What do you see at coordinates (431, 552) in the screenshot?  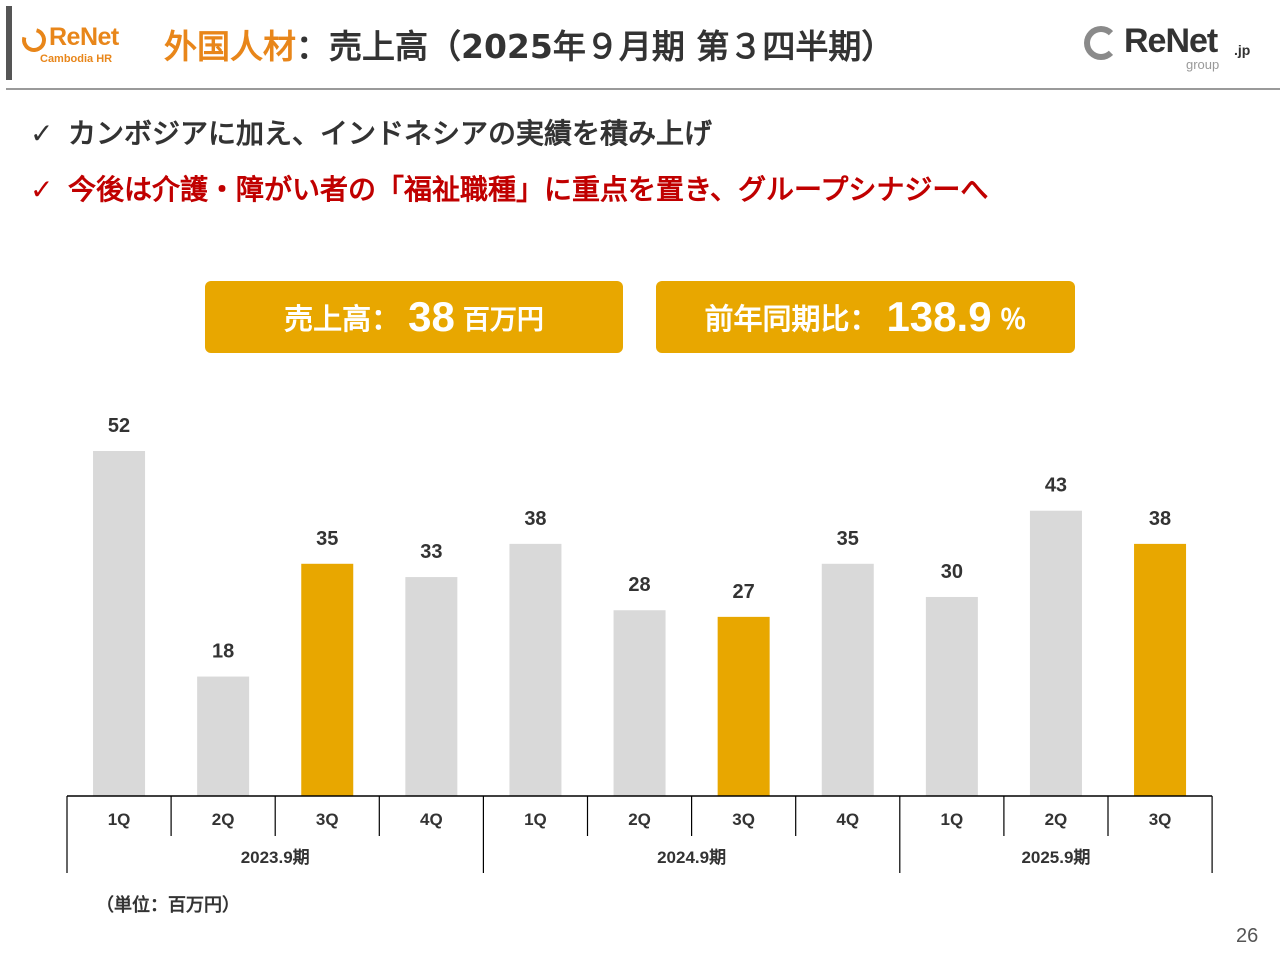 I see `bar-value-label: 33` at bounding box center [431, 552].